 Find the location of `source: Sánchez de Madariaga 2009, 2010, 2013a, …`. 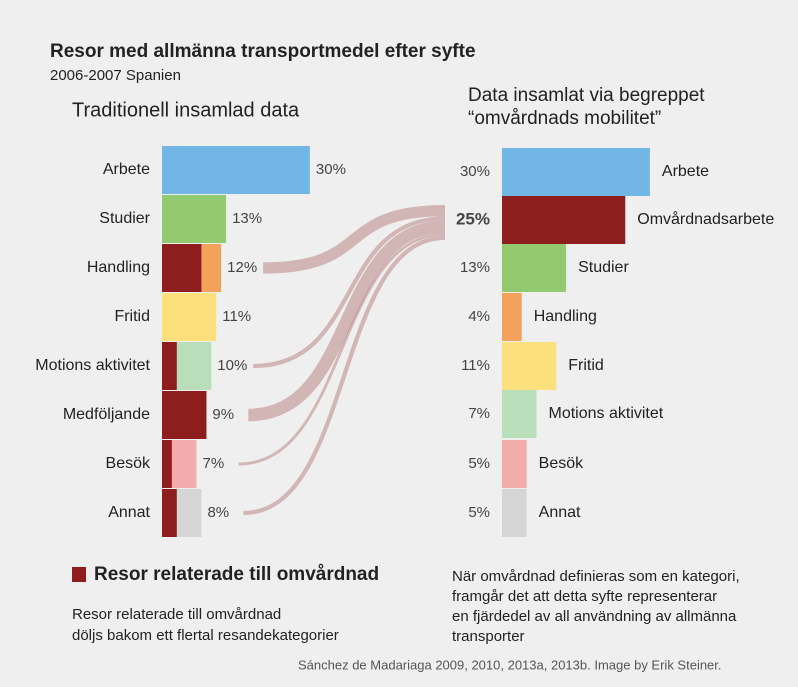

source: Sánchez de Madariaga 2009, 2010, 2013a, … is located at coordinates (510, 664).